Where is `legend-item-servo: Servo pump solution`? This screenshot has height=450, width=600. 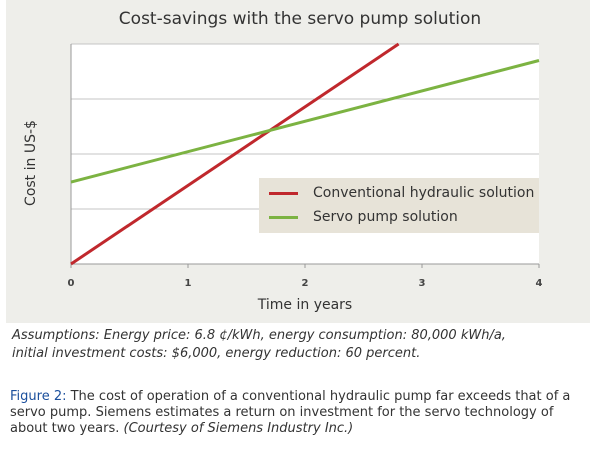
legend-item-servo: Servo pump solution is located at coordinates (363, 217).